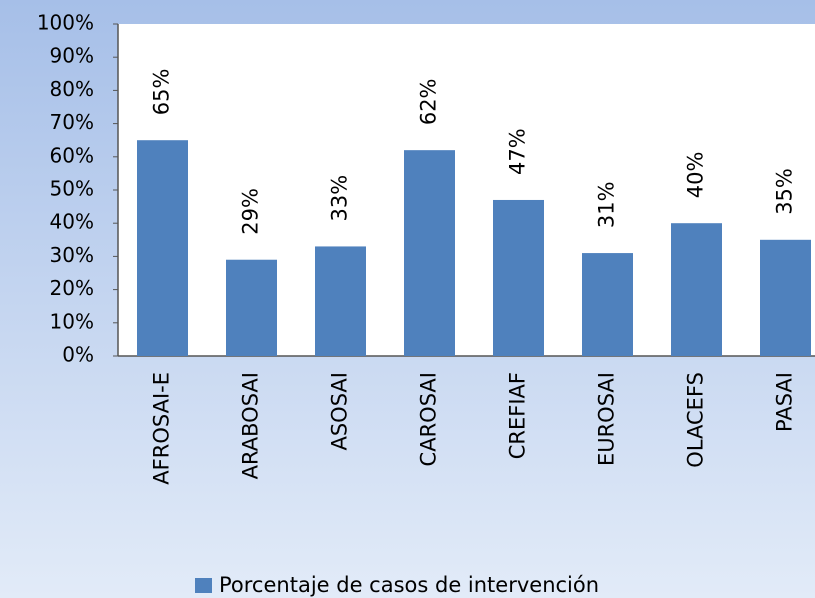  What do you see at coordinates (72, 189) in the screenshot?
I see `y-tick-label: 50%` at bounding box center [72, 189].